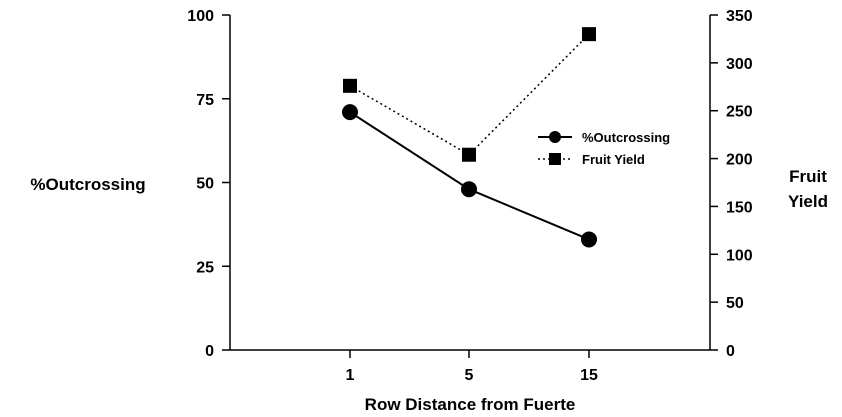 This screenshot has width=842, height=417. Describe the element at coordinates (205, 184) in the screenshot. I see `left-y-tick-label: 50` at that location.